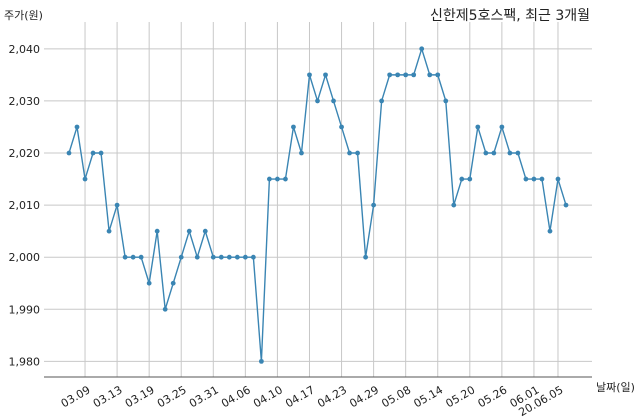 The height and width of the screenshot is (419, 640). What do you see at coordinates (268, 396) in the screenshot?
I see `x-tick-label: 04.10` at bounding box center [268, 396].